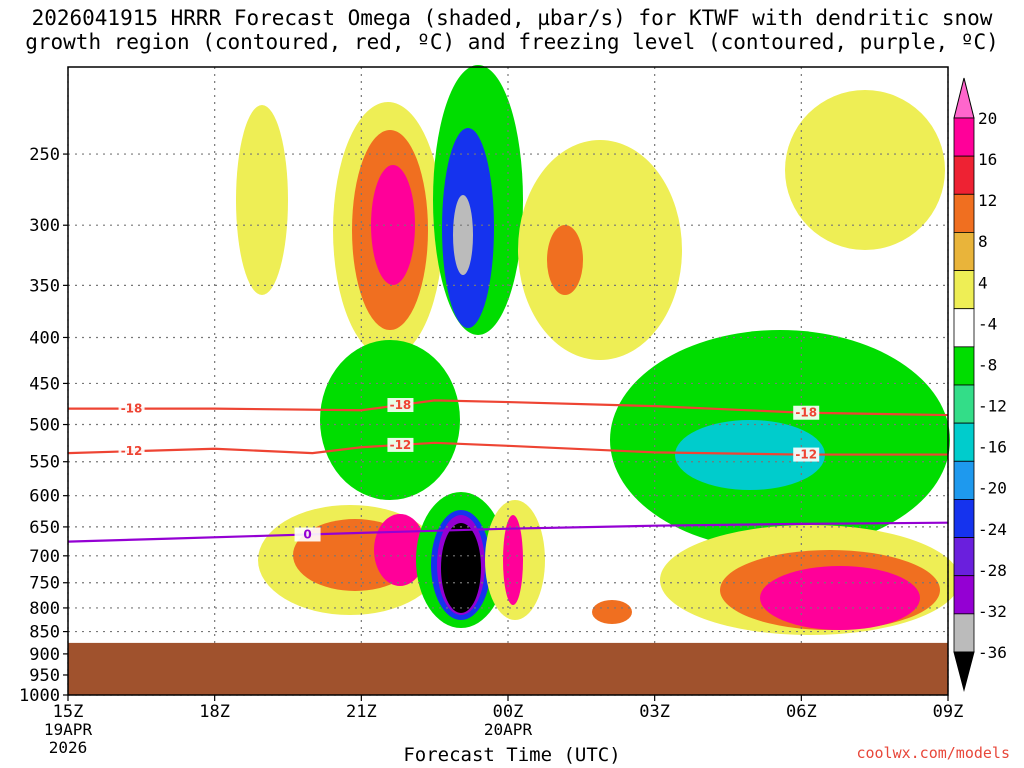  Describe the element at coordinates (992, 652) in the screenshot. I see `colorbar-label-13: -36` at that location.